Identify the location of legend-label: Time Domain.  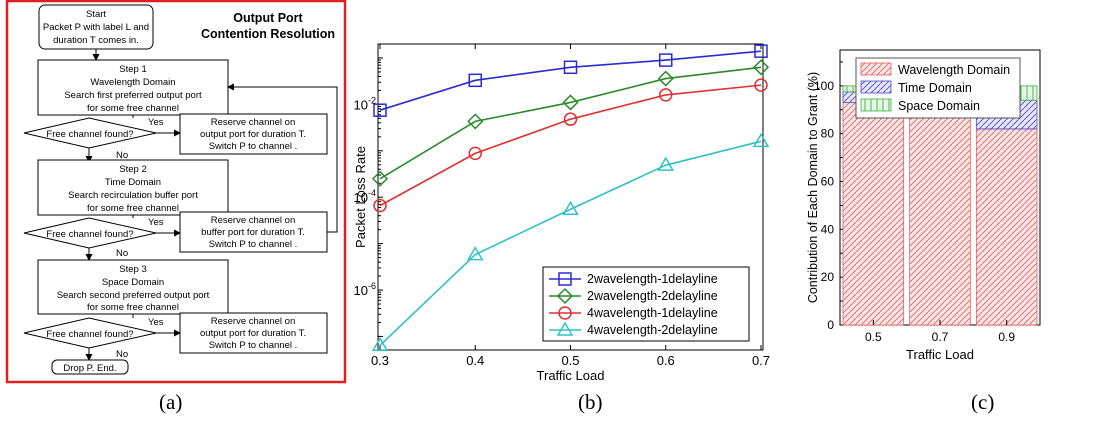
(935, 88).